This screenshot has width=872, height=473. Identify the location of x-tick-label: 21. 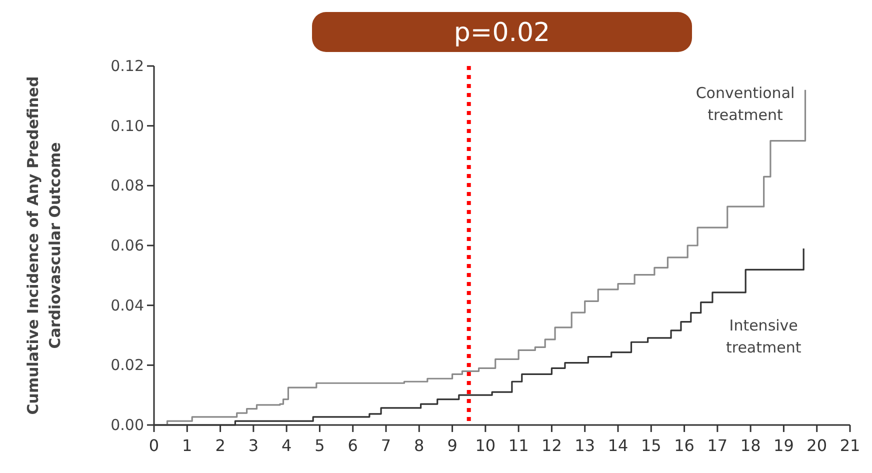
(850, 445).